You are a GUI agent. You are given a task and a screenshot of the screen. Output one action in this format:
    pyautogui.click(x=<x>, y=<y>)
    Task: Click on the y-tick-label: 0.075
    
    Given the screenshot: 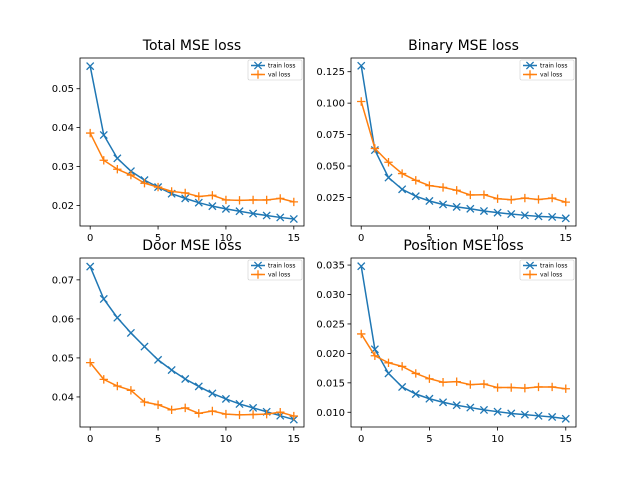 What is the action you would take?
    pyautogui.click(x=330, y=135)
    